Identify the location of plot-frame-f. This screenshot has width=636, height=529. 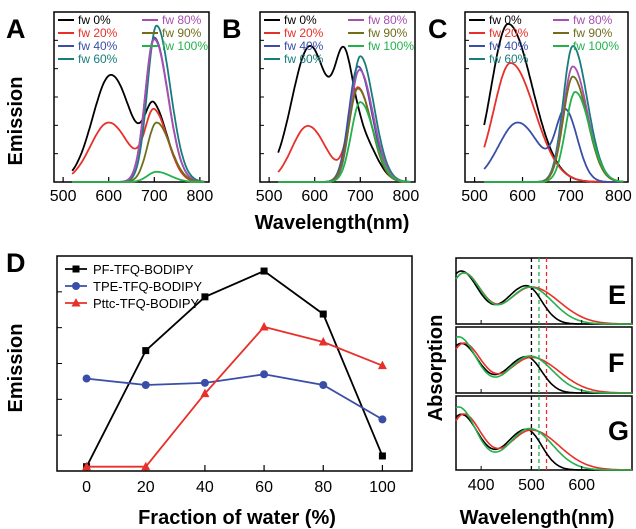
(544, 360).